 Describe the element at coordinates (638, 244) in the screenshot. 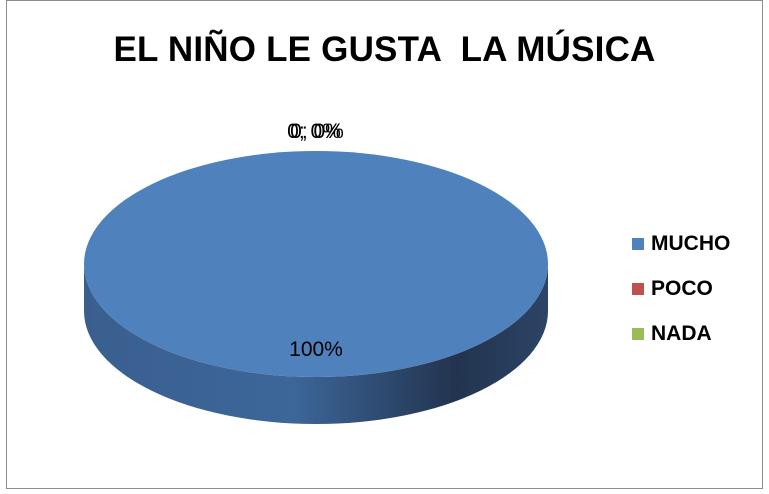

I see `legend-swatch-mucho` at that location.